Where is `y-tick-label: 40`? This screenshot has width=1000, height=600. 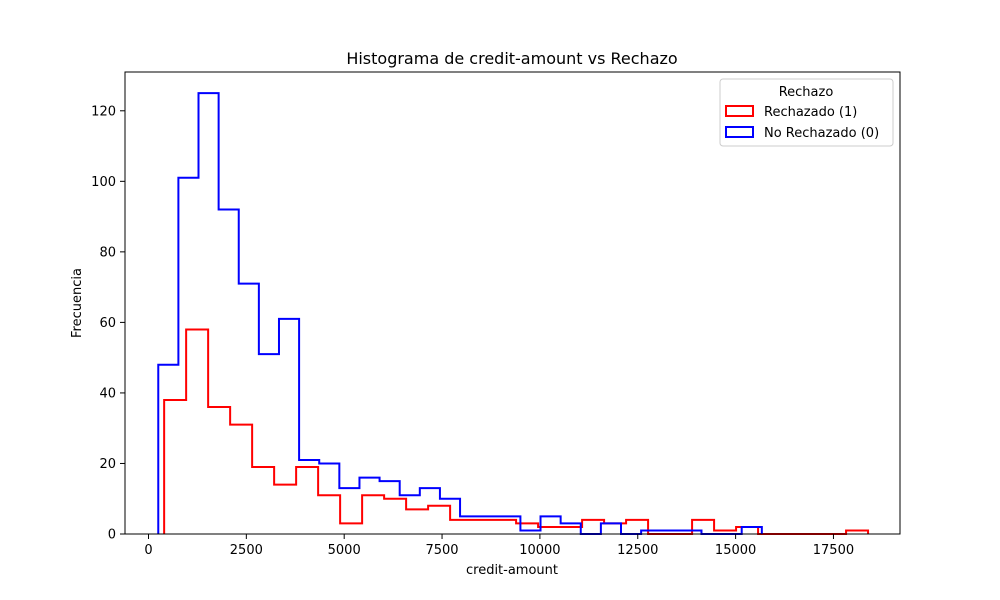 y-tick-label: 40 is located at coordinates (107, 393).